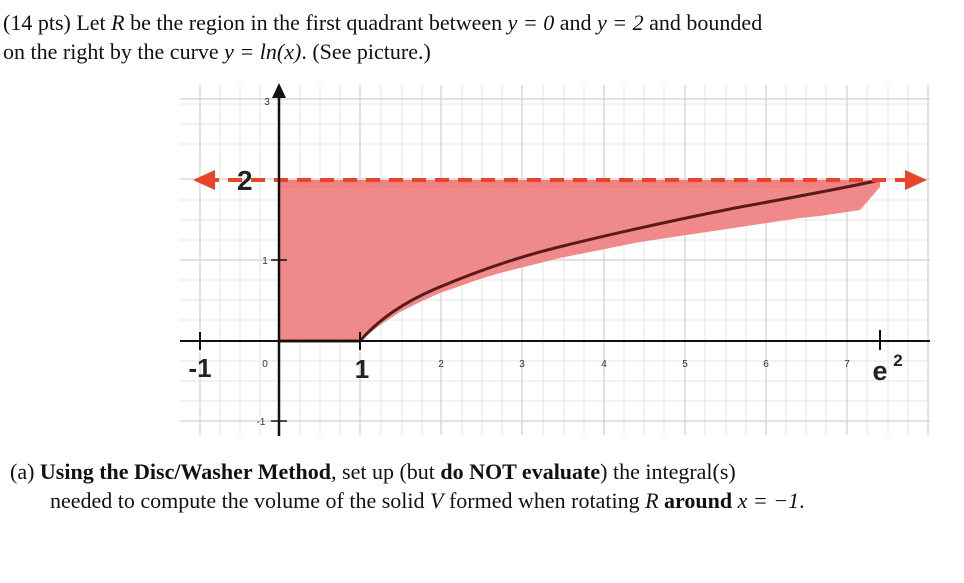 This screenshot has height=583, width=964. Describe the element at coordinates (441, 364) in the screenshot. I see `tick-label-x-2: 2` at that location.